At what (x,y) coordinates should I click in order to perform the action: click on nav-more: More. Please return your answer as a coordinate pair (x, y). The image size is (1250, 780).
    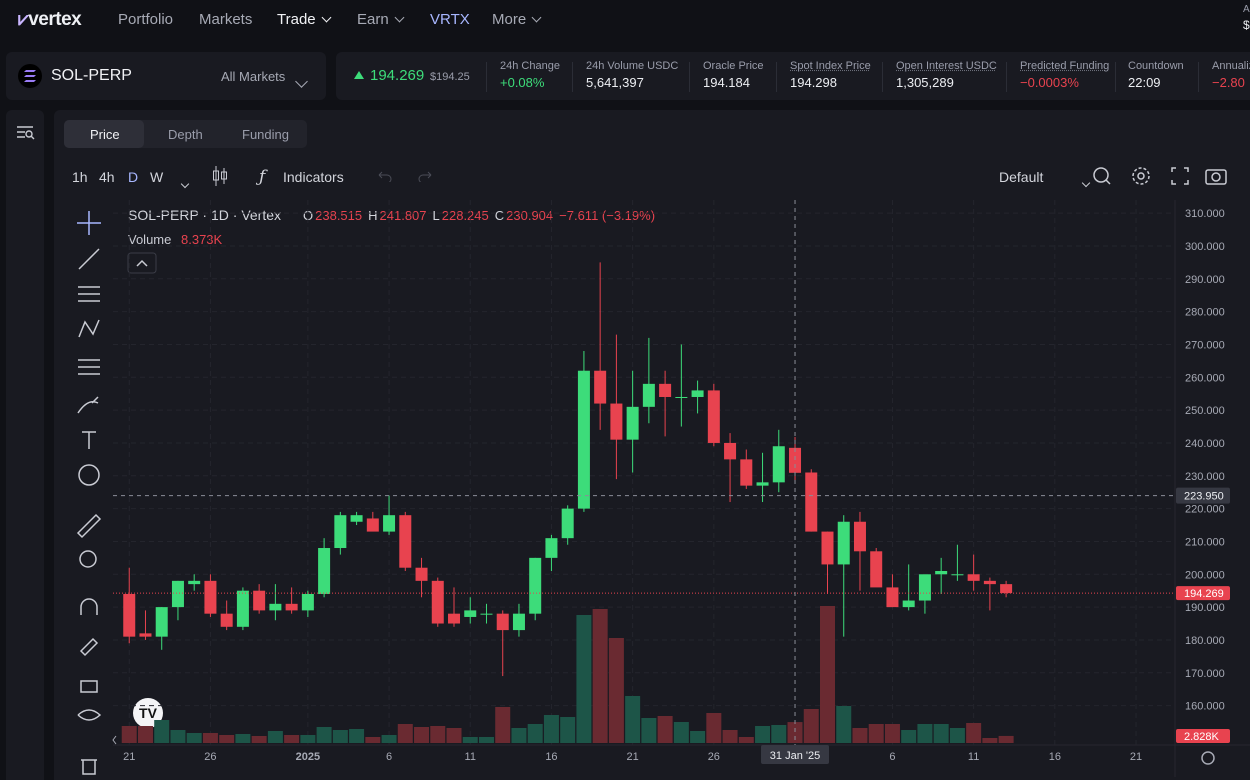
    Looking at the image, I should click on (517, 19).